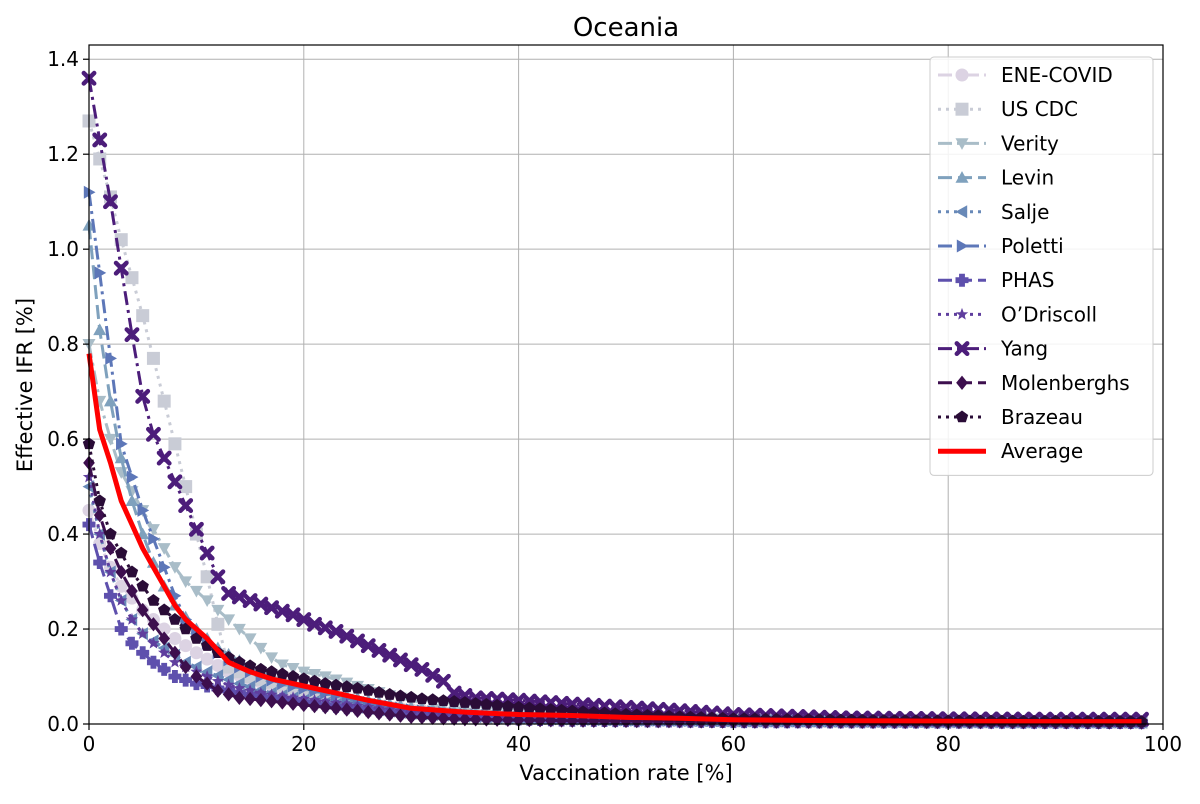  I want to click on legend-entry: Molenberghs, so click(1034, 383).